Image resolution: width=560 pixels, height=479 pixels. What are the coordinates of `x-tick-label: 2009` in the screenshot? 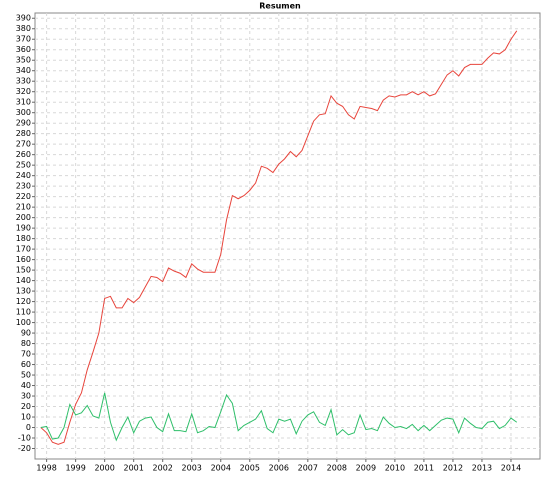 It's located at (366, 468).